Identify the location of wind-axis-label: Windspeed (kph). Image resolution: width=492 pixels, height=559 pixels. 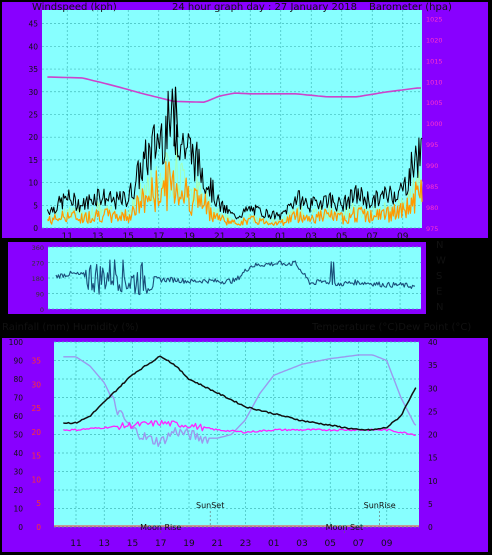
(74, 7).